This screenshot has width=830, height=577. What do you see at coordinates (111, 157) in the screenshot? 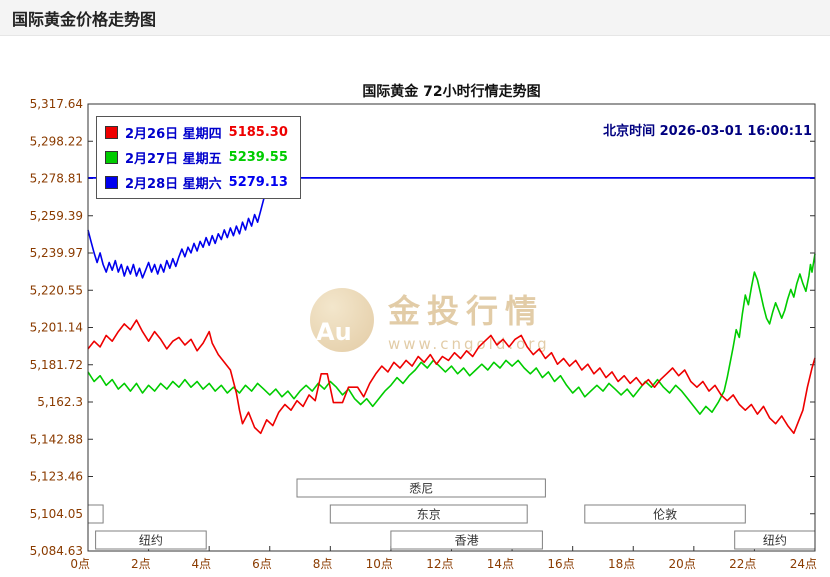
I see `legend-swatch-green` at bounding box center [111, 157].